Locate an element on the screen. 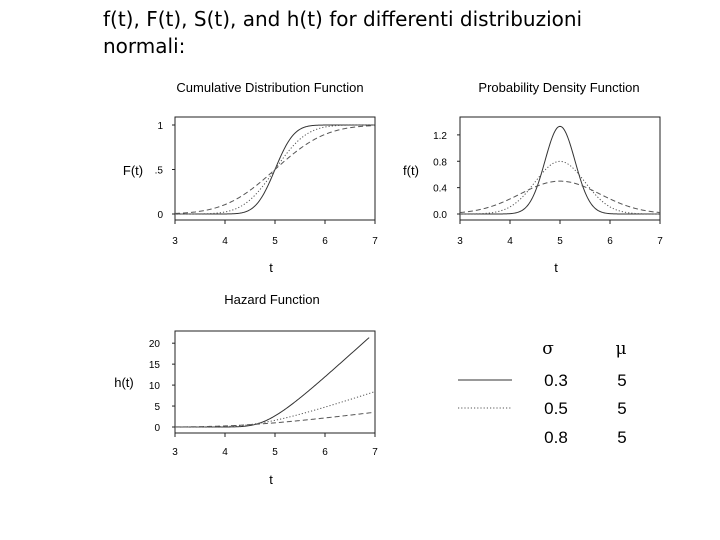 This screenshot has width=720, height=540. cdf-ytick-label: .5 is located at coordinates (159, 171).